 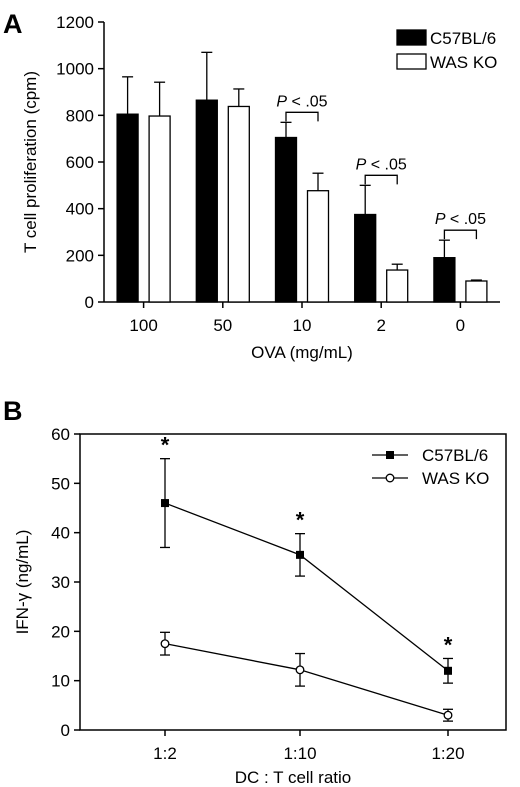 What do you see at coordinates (455, 455) in the screenshot?
I see `panel-b-legend-label: C57BL/6` at bounding box center [455, 455].